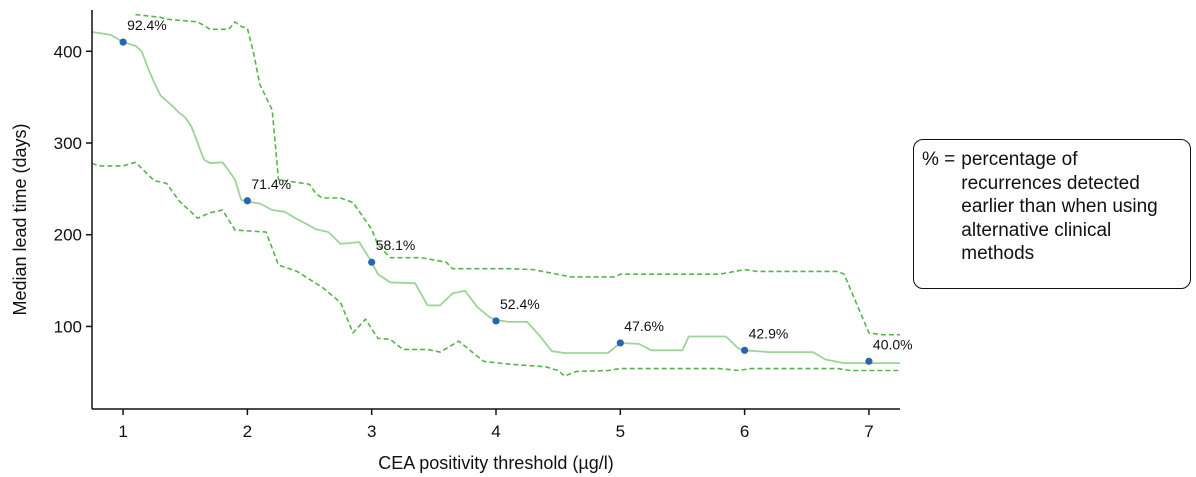 The height and width of the screenshot is (477, 1196). I want to click on y-tick-label: 400, so click(68, 51).